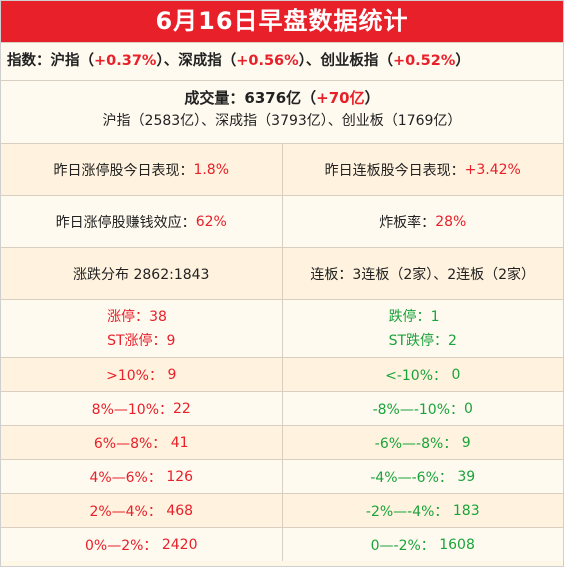 The image size is (564, 567). Describe the element at coordinates (141, 328) in the screenshot. I see `limit-up-cell: 涨停： 38 ST涨停： 9` at that location.